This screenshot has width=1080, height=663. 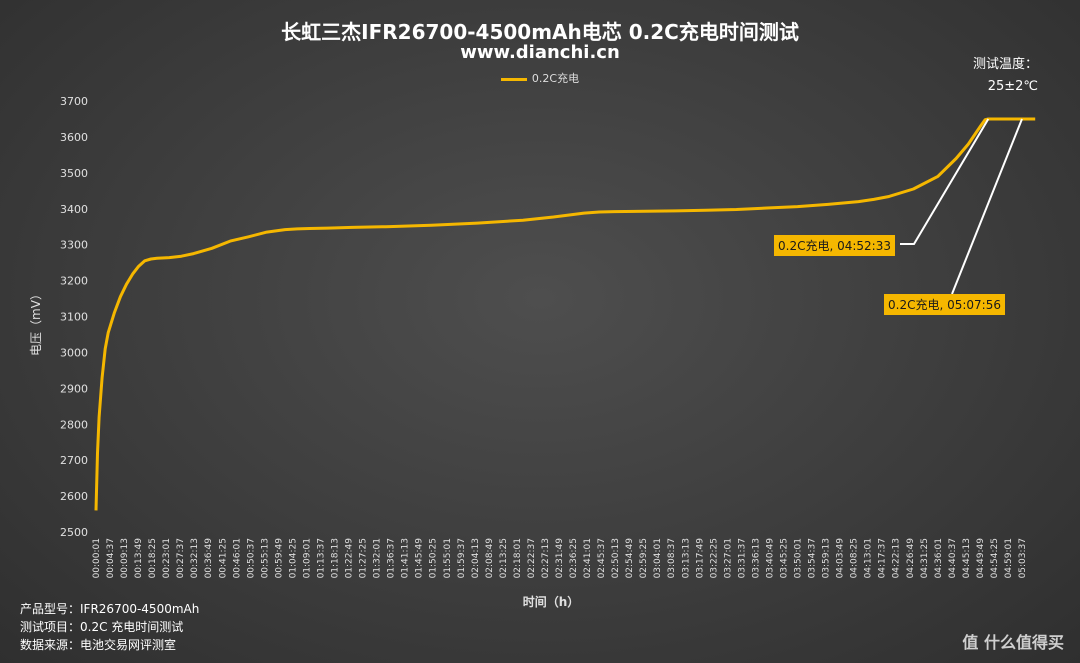 What do you see at coordinates (50, 627) in the screenshot?
I see `info-item-label: 测试项目：` at bounding box center [50, 627].